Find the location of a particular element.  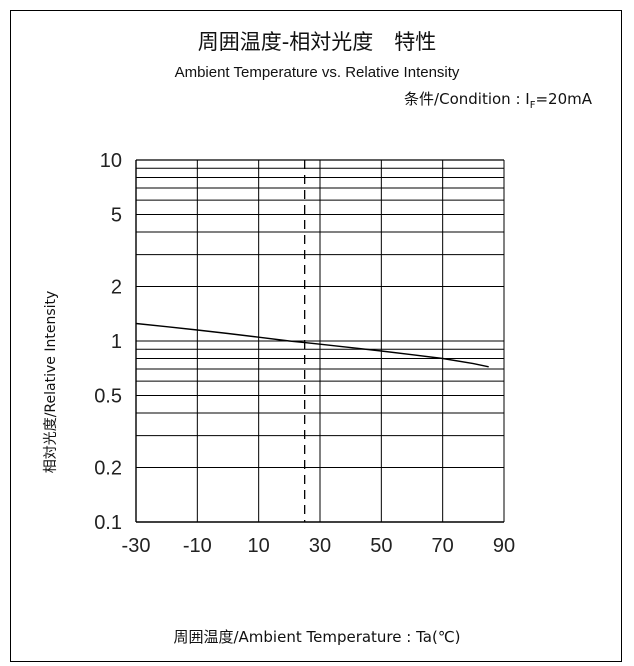

condition-subscript: F is located at coordinates (532, 105).